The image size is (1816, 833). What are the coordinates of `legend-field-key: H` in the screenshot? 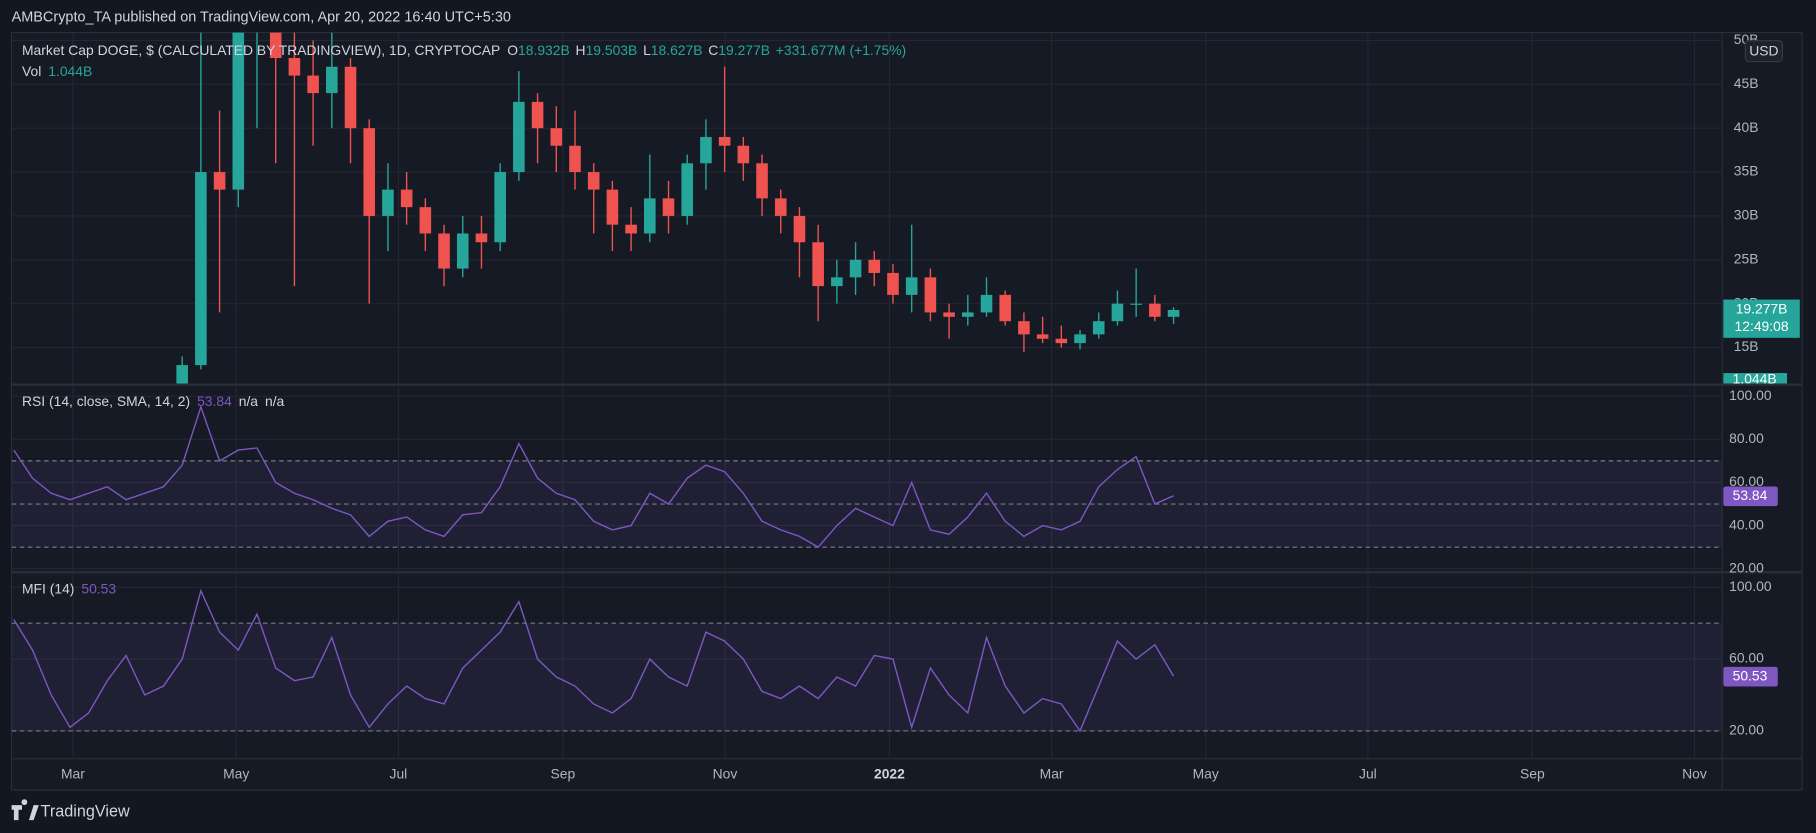 It's located at (581, 50).